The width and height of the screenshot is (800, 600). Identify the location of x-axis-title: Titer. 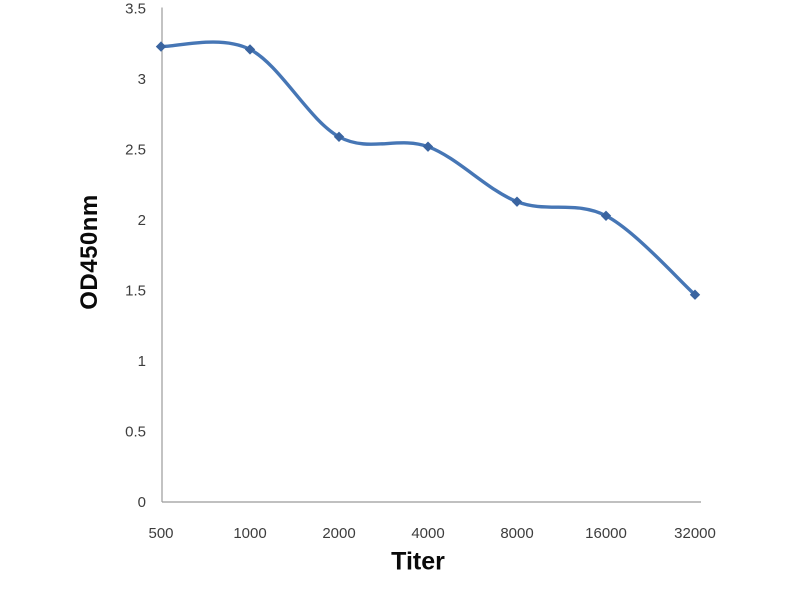
(418, 561).